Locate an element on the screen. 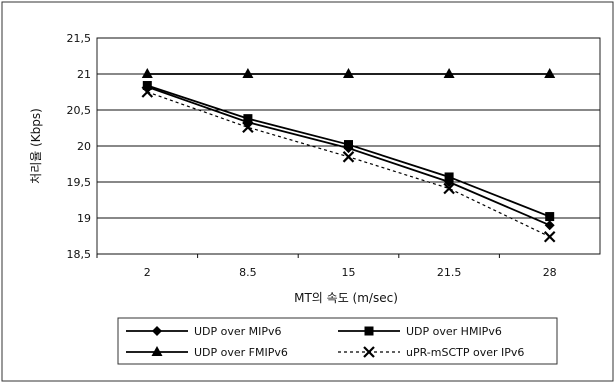 This screenshot has height=387, width=615. legend-item: uPR-mSCTP over IPv6 is located at coordinates (431, 352).